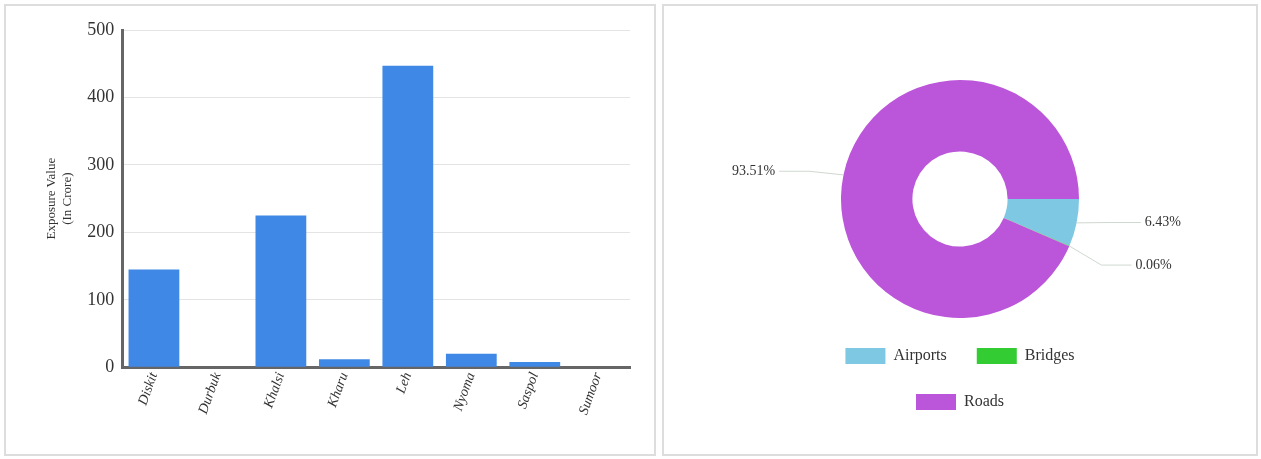 This screenshot has width=1261, height=459. I want to click on y-tick-label: 500, so click(101, 28).